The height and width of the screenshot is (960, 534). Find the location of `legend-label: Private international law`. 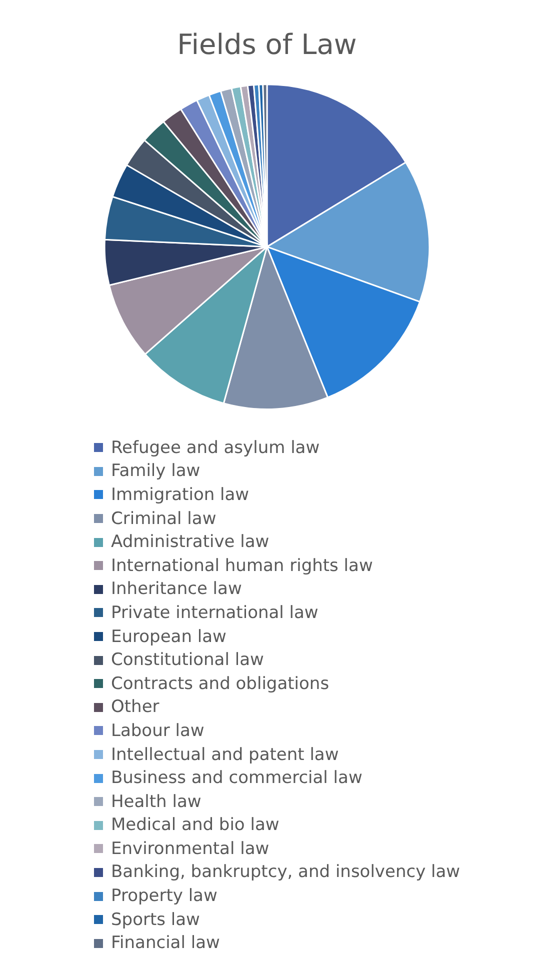

legend-label: Private international law is located at coordinates (214, 612).